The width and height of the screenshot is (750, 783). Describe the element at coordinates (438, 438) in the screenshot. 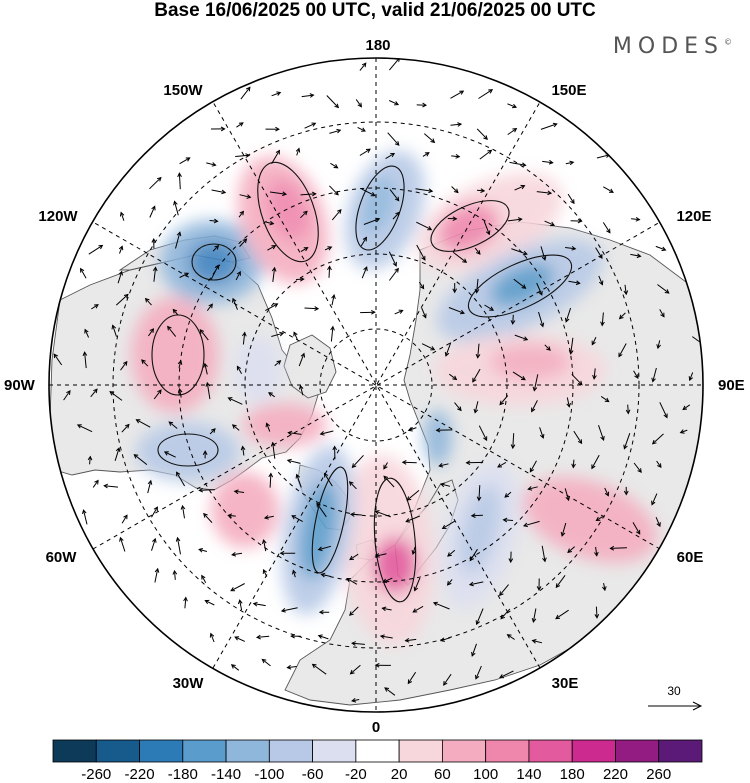

I see `negative-anomaly-blob` at that location.